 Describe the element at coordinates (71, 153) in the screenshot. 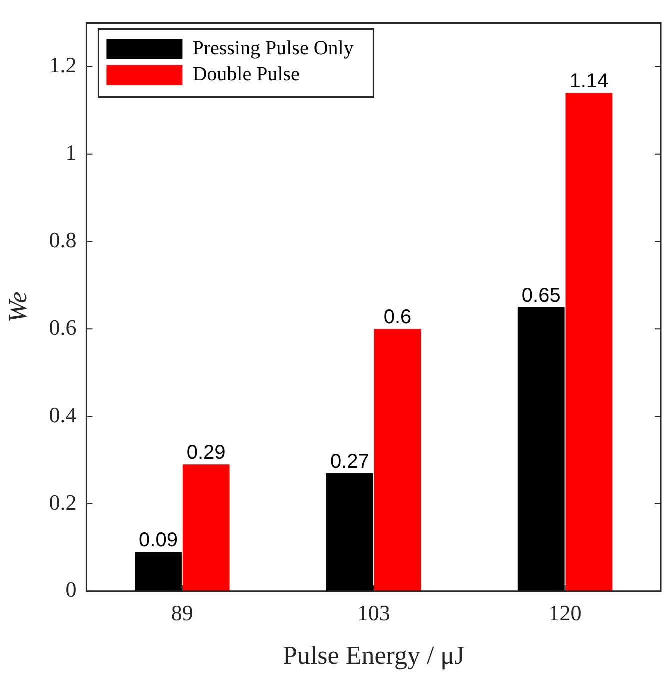

I see `y-tick-label: 1` at that location.